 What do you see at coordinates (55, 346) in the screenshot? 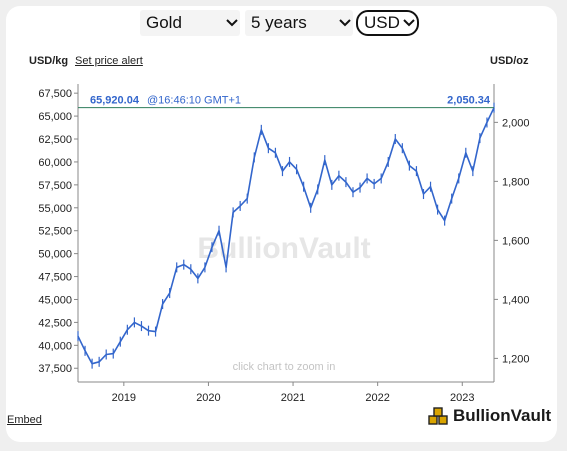
I see `left-tick-label: 40,000` at bounding box center [55, 346].